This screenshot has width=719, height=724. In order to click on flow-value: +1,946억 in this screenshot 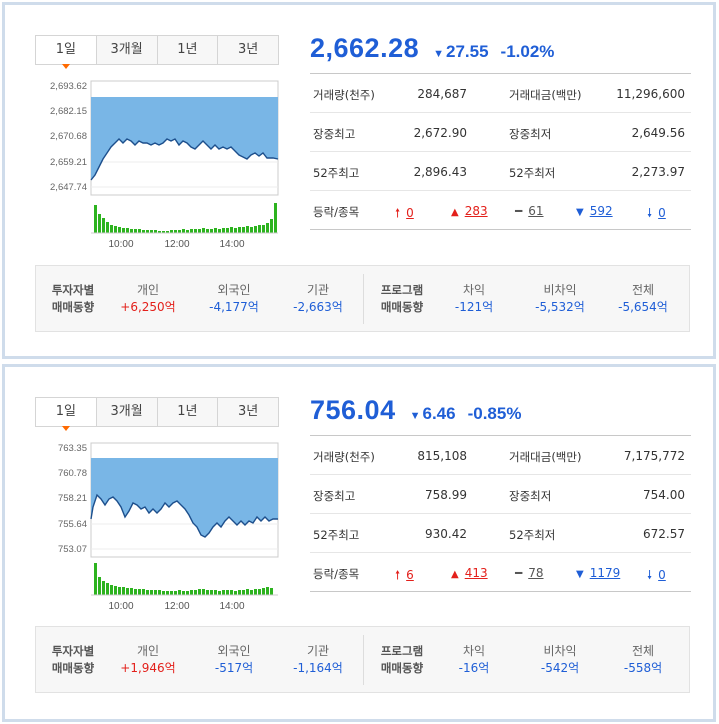, I will do `click(148, 668)`.